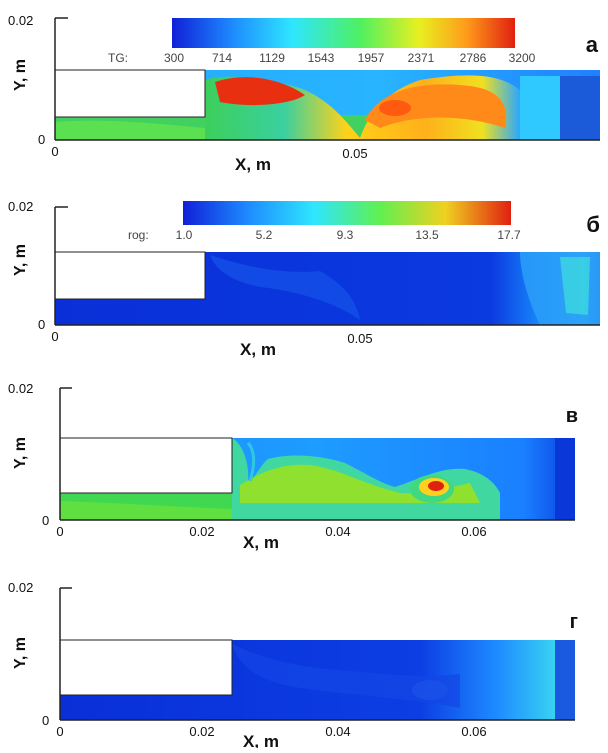 This screenshot has height=753, width=608. I want to click on colorbar-tick: 714, so click(222, 58).